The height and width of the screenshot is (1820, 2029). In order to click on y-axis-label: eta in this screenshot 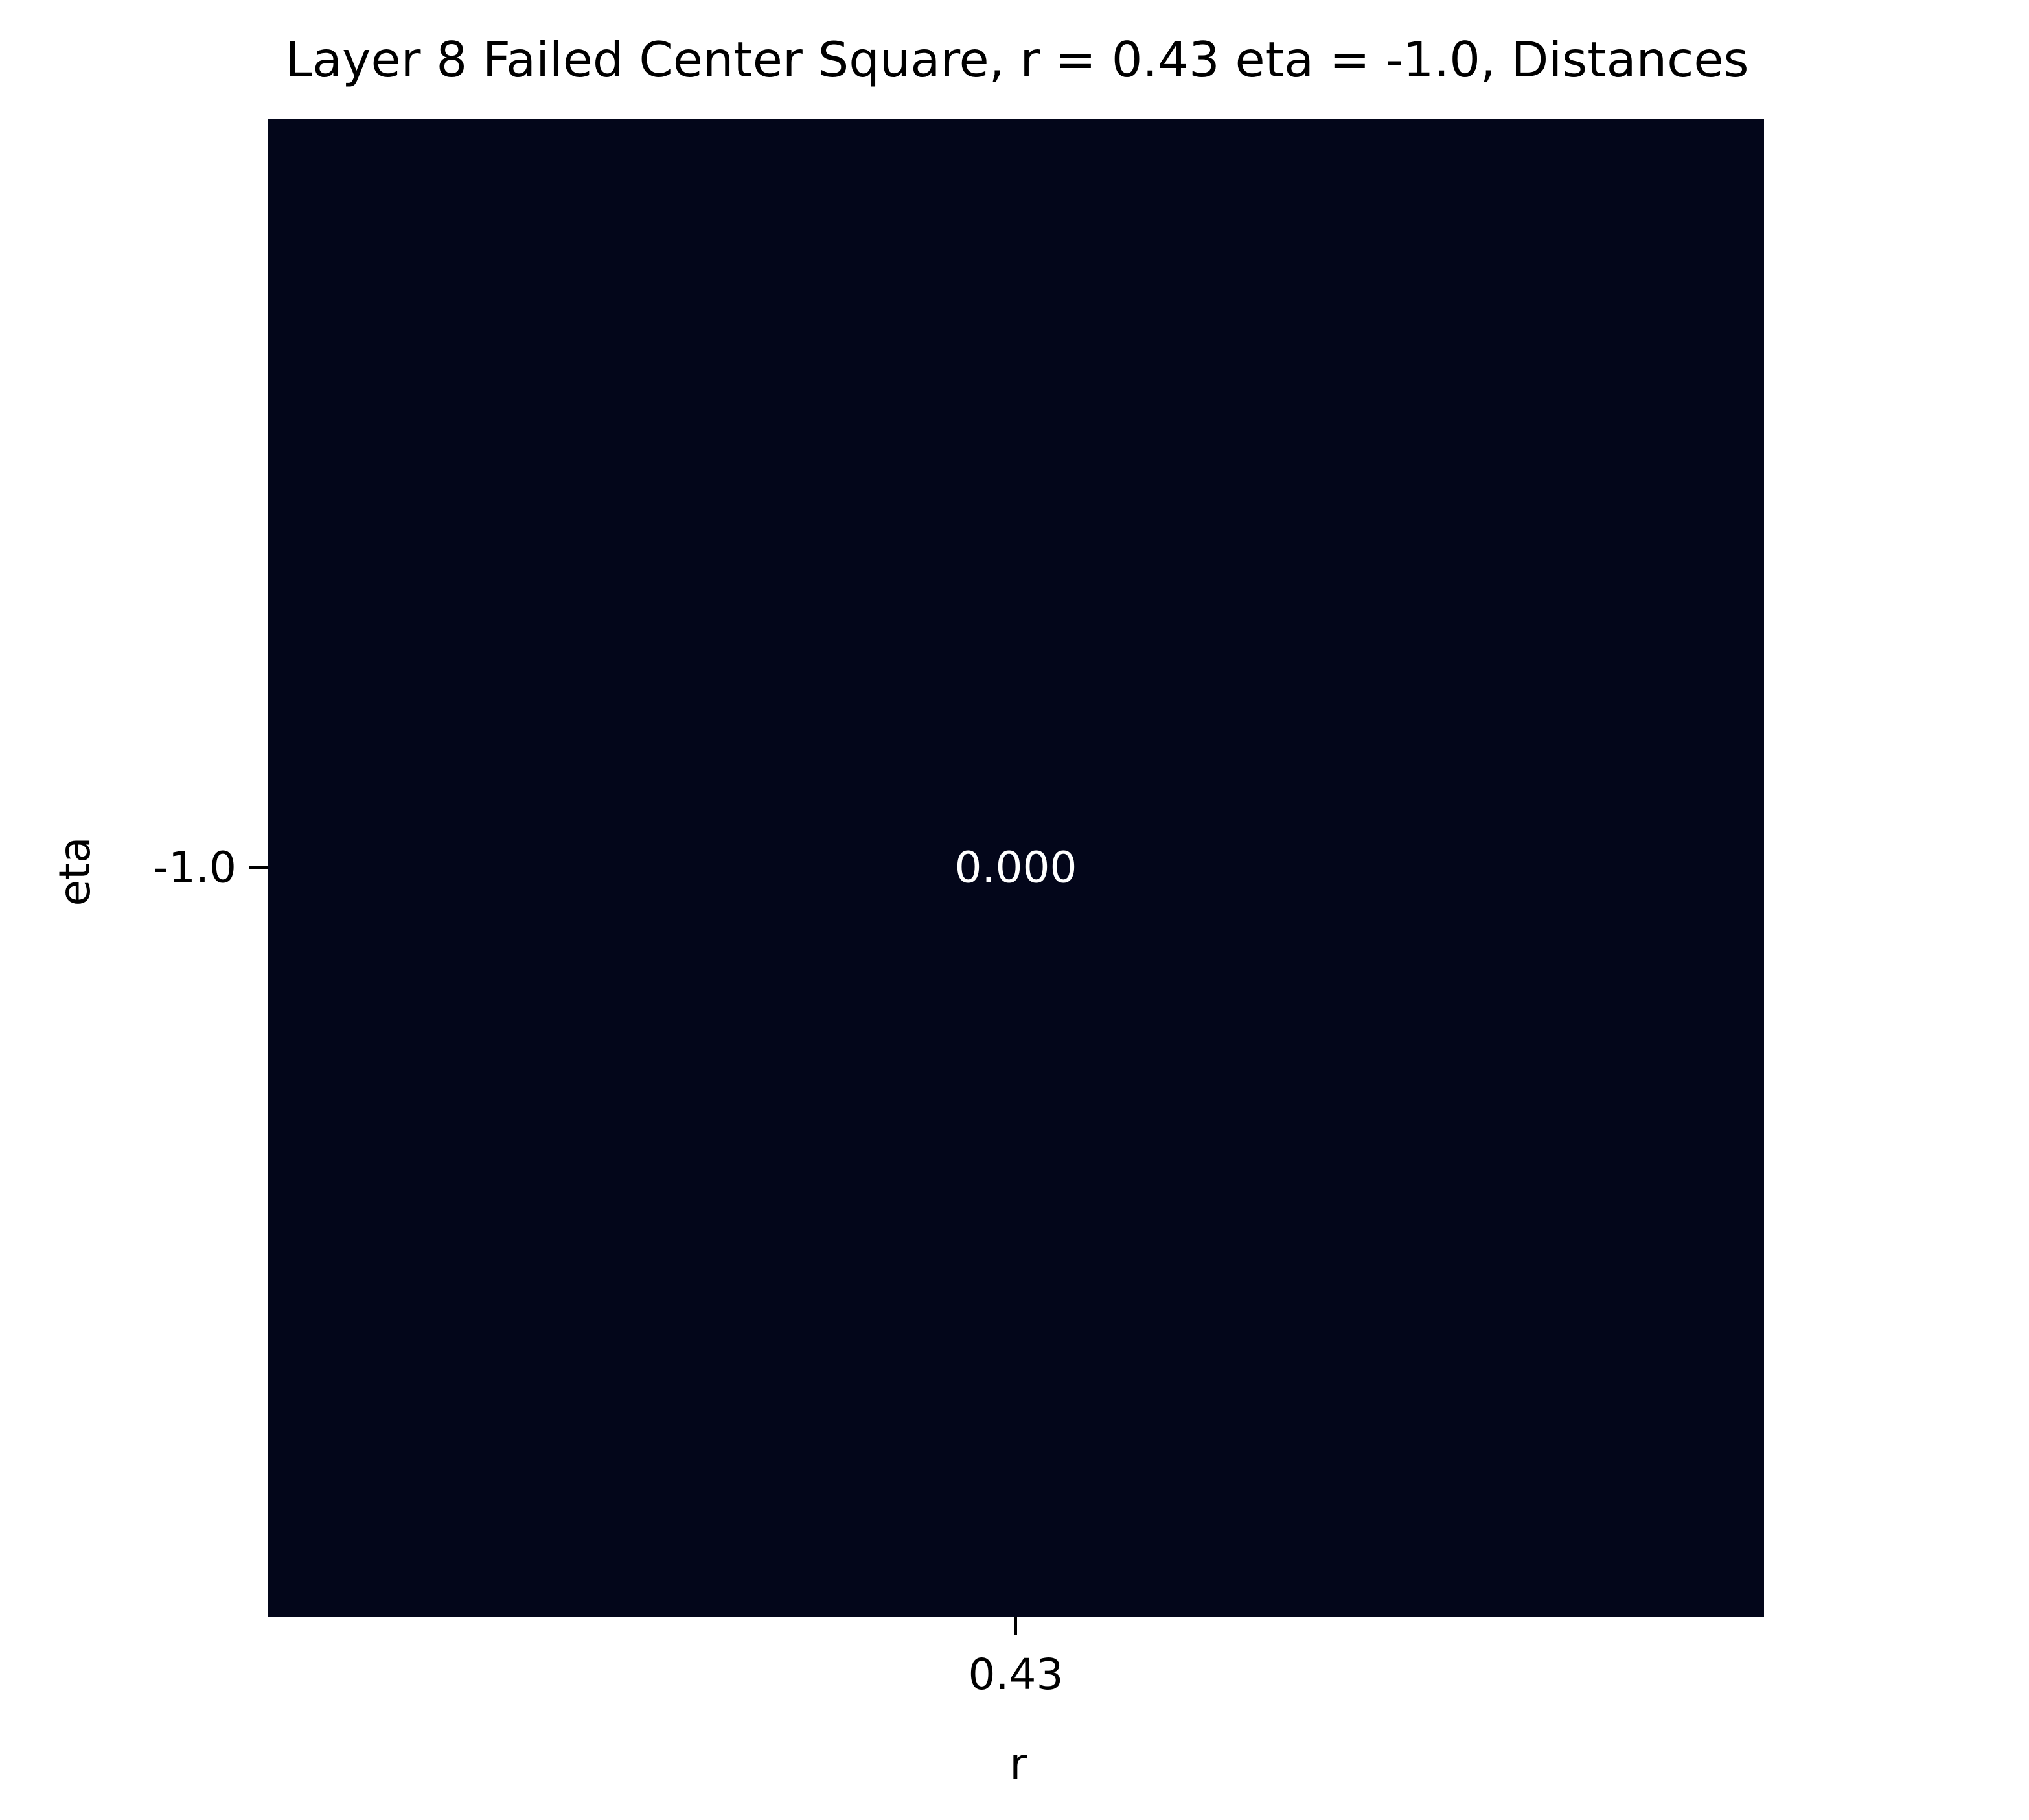, I will do `click(75, 871)`.